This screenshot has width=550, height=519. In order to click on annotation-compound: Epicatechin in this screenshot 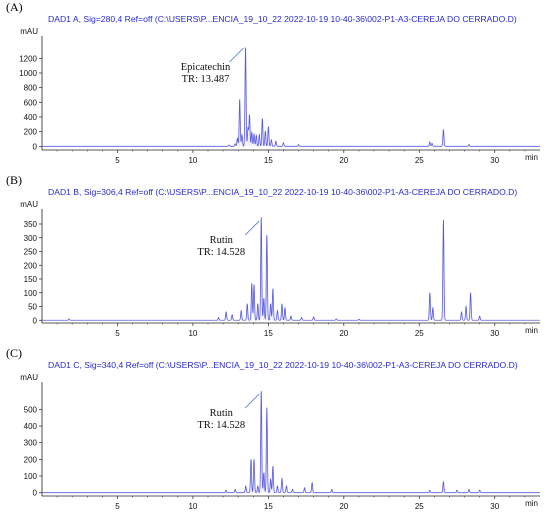, I will do `click(206, 67)`.